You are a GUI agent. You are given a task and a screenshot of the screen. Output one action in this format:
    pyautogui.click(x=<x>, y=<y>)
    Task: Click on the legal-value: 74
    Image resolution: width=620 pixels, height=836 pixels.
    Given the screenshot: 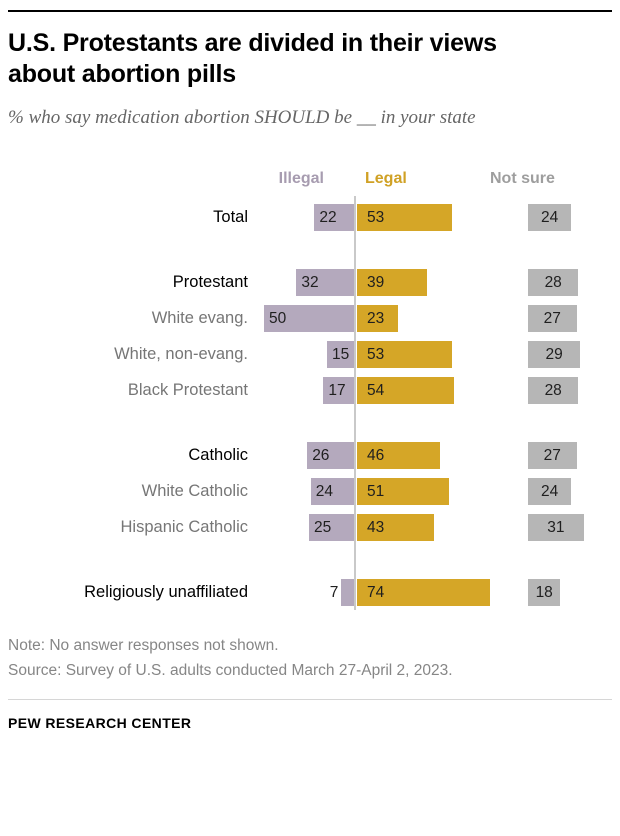 What is the action you would take?
    pyautogui.click(x=376, y=592)
    